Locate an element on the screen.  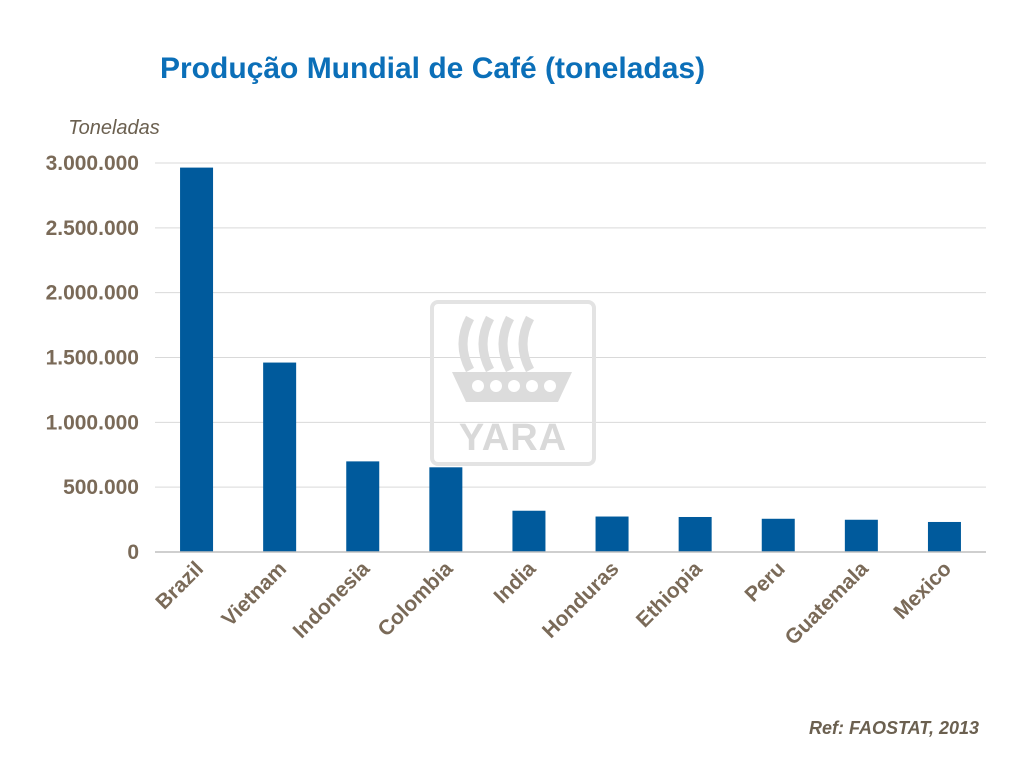
y-tick-label: 0 is located at coordinates (133, 552).